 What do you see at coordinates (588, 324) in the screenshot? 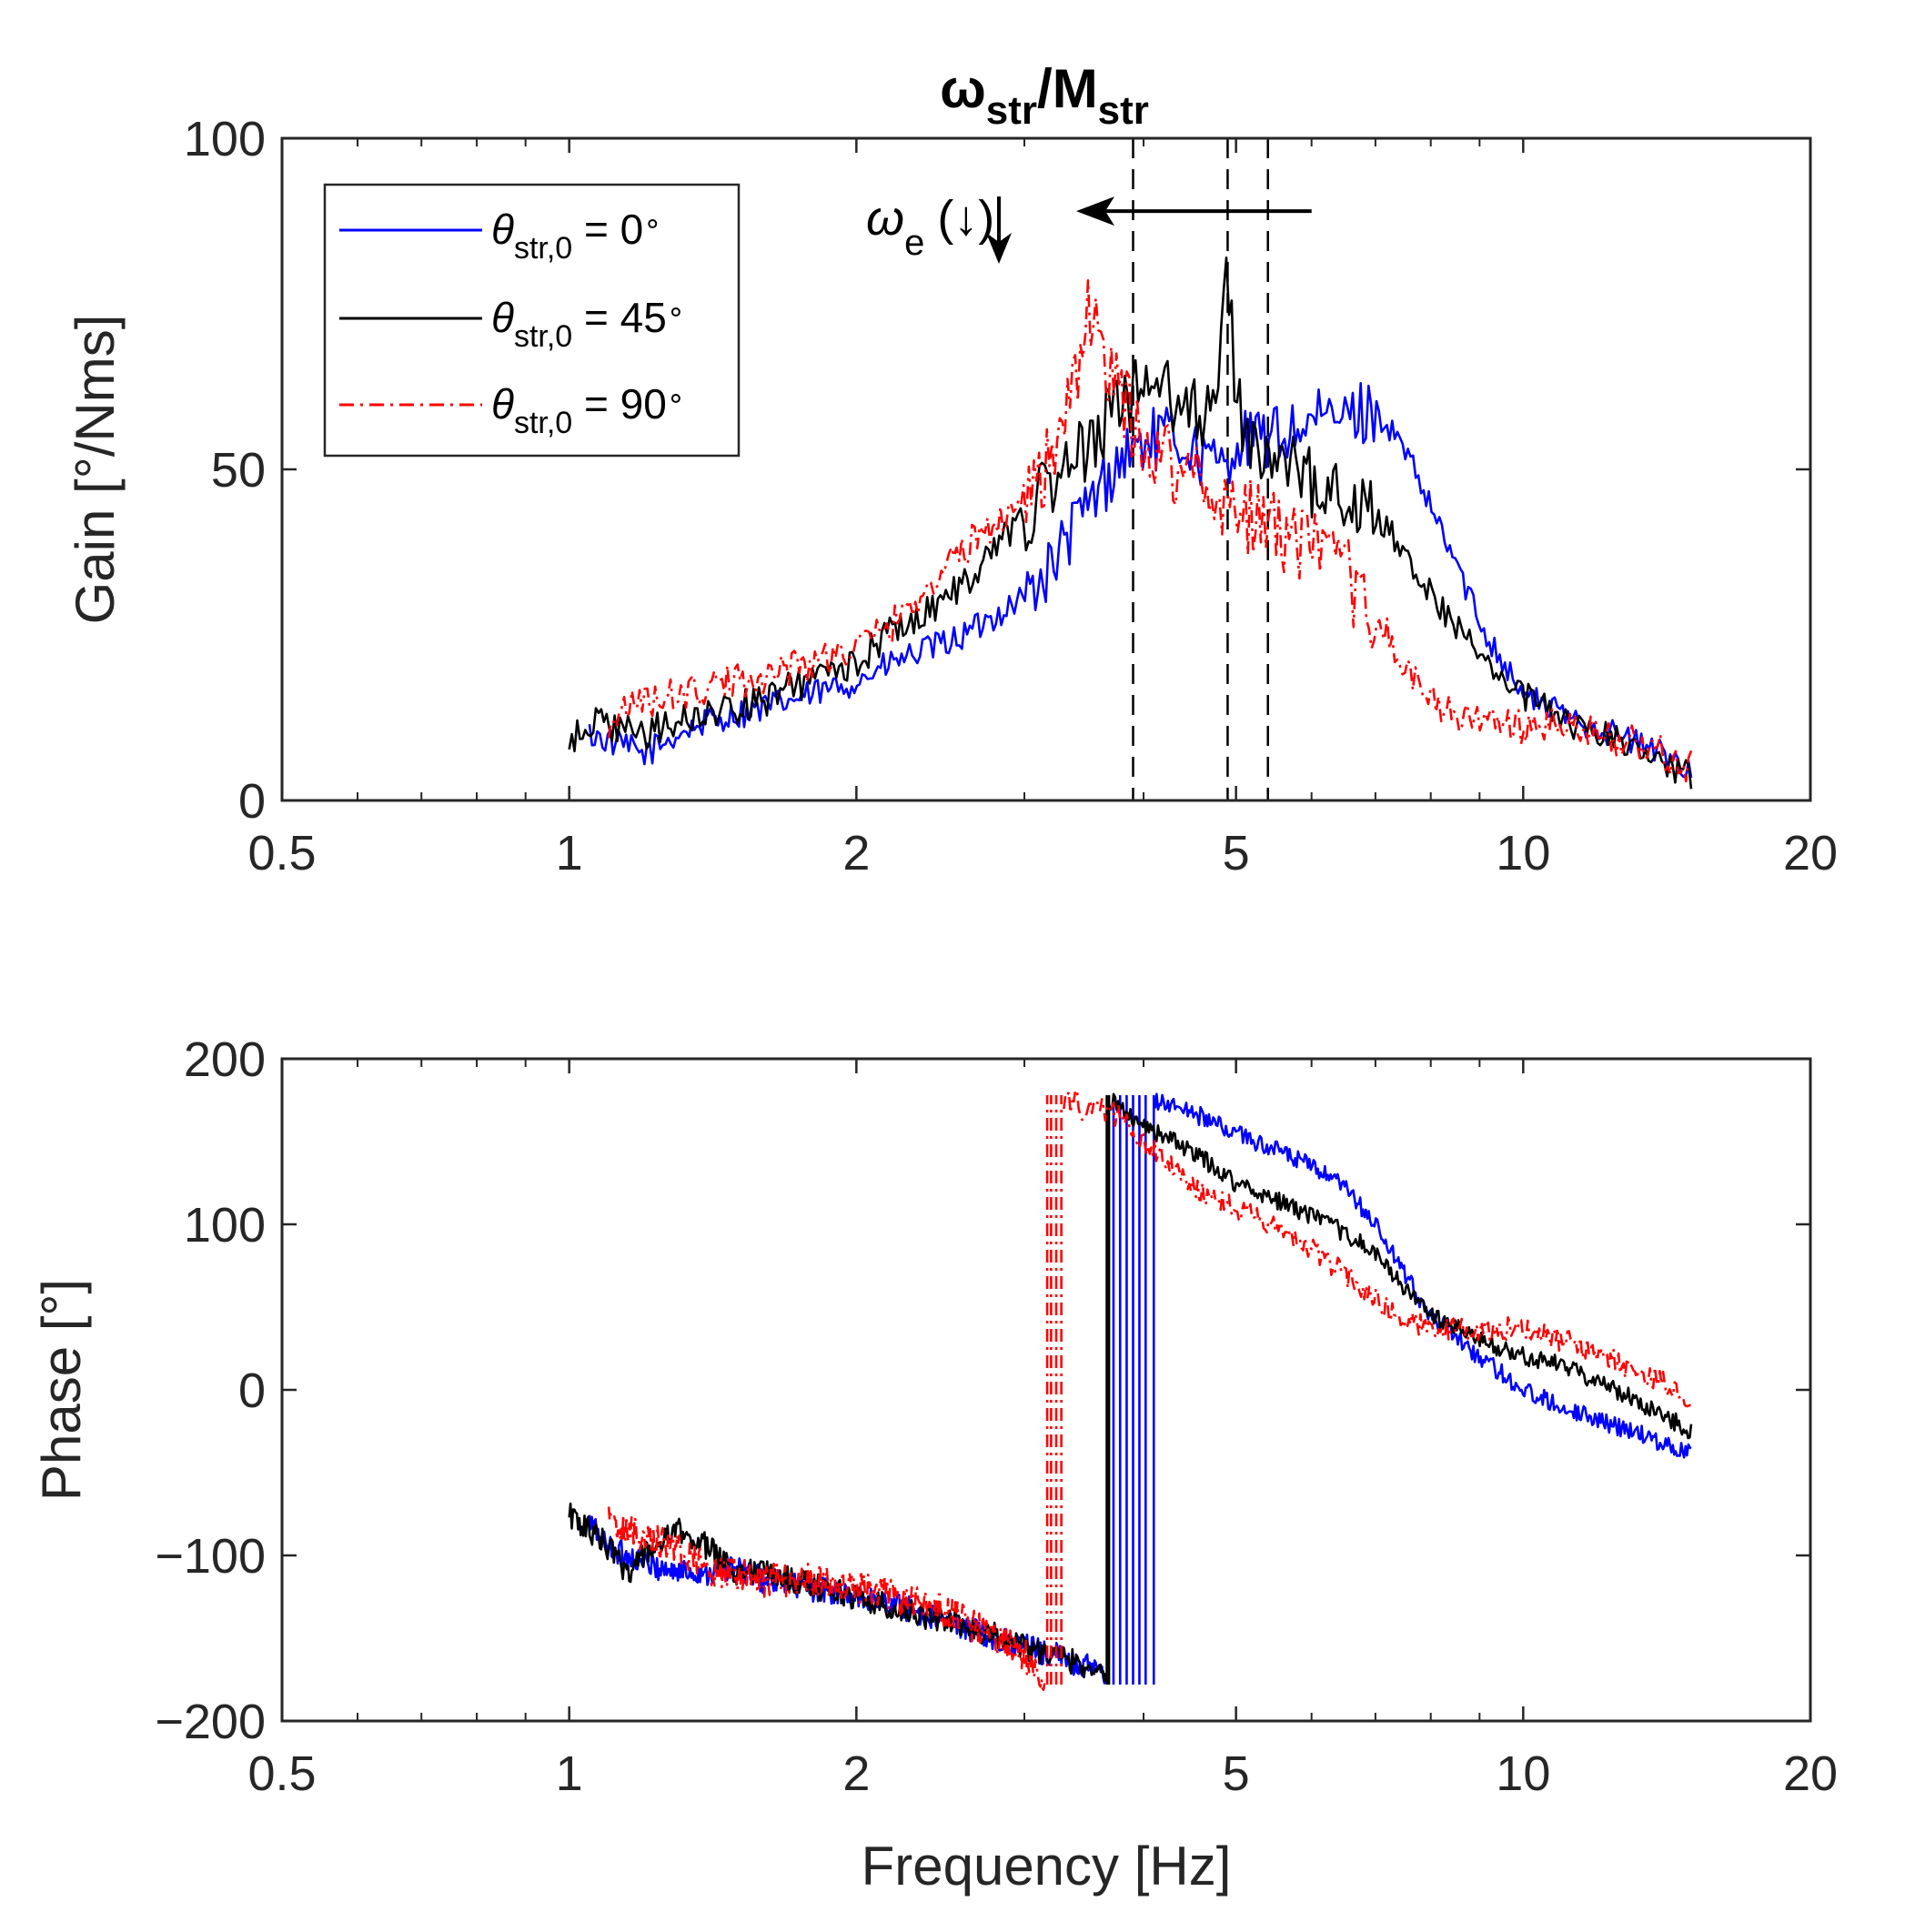
I see `legend-label-1: θstr,0 = 45∘` at bounding box center [588, 324].